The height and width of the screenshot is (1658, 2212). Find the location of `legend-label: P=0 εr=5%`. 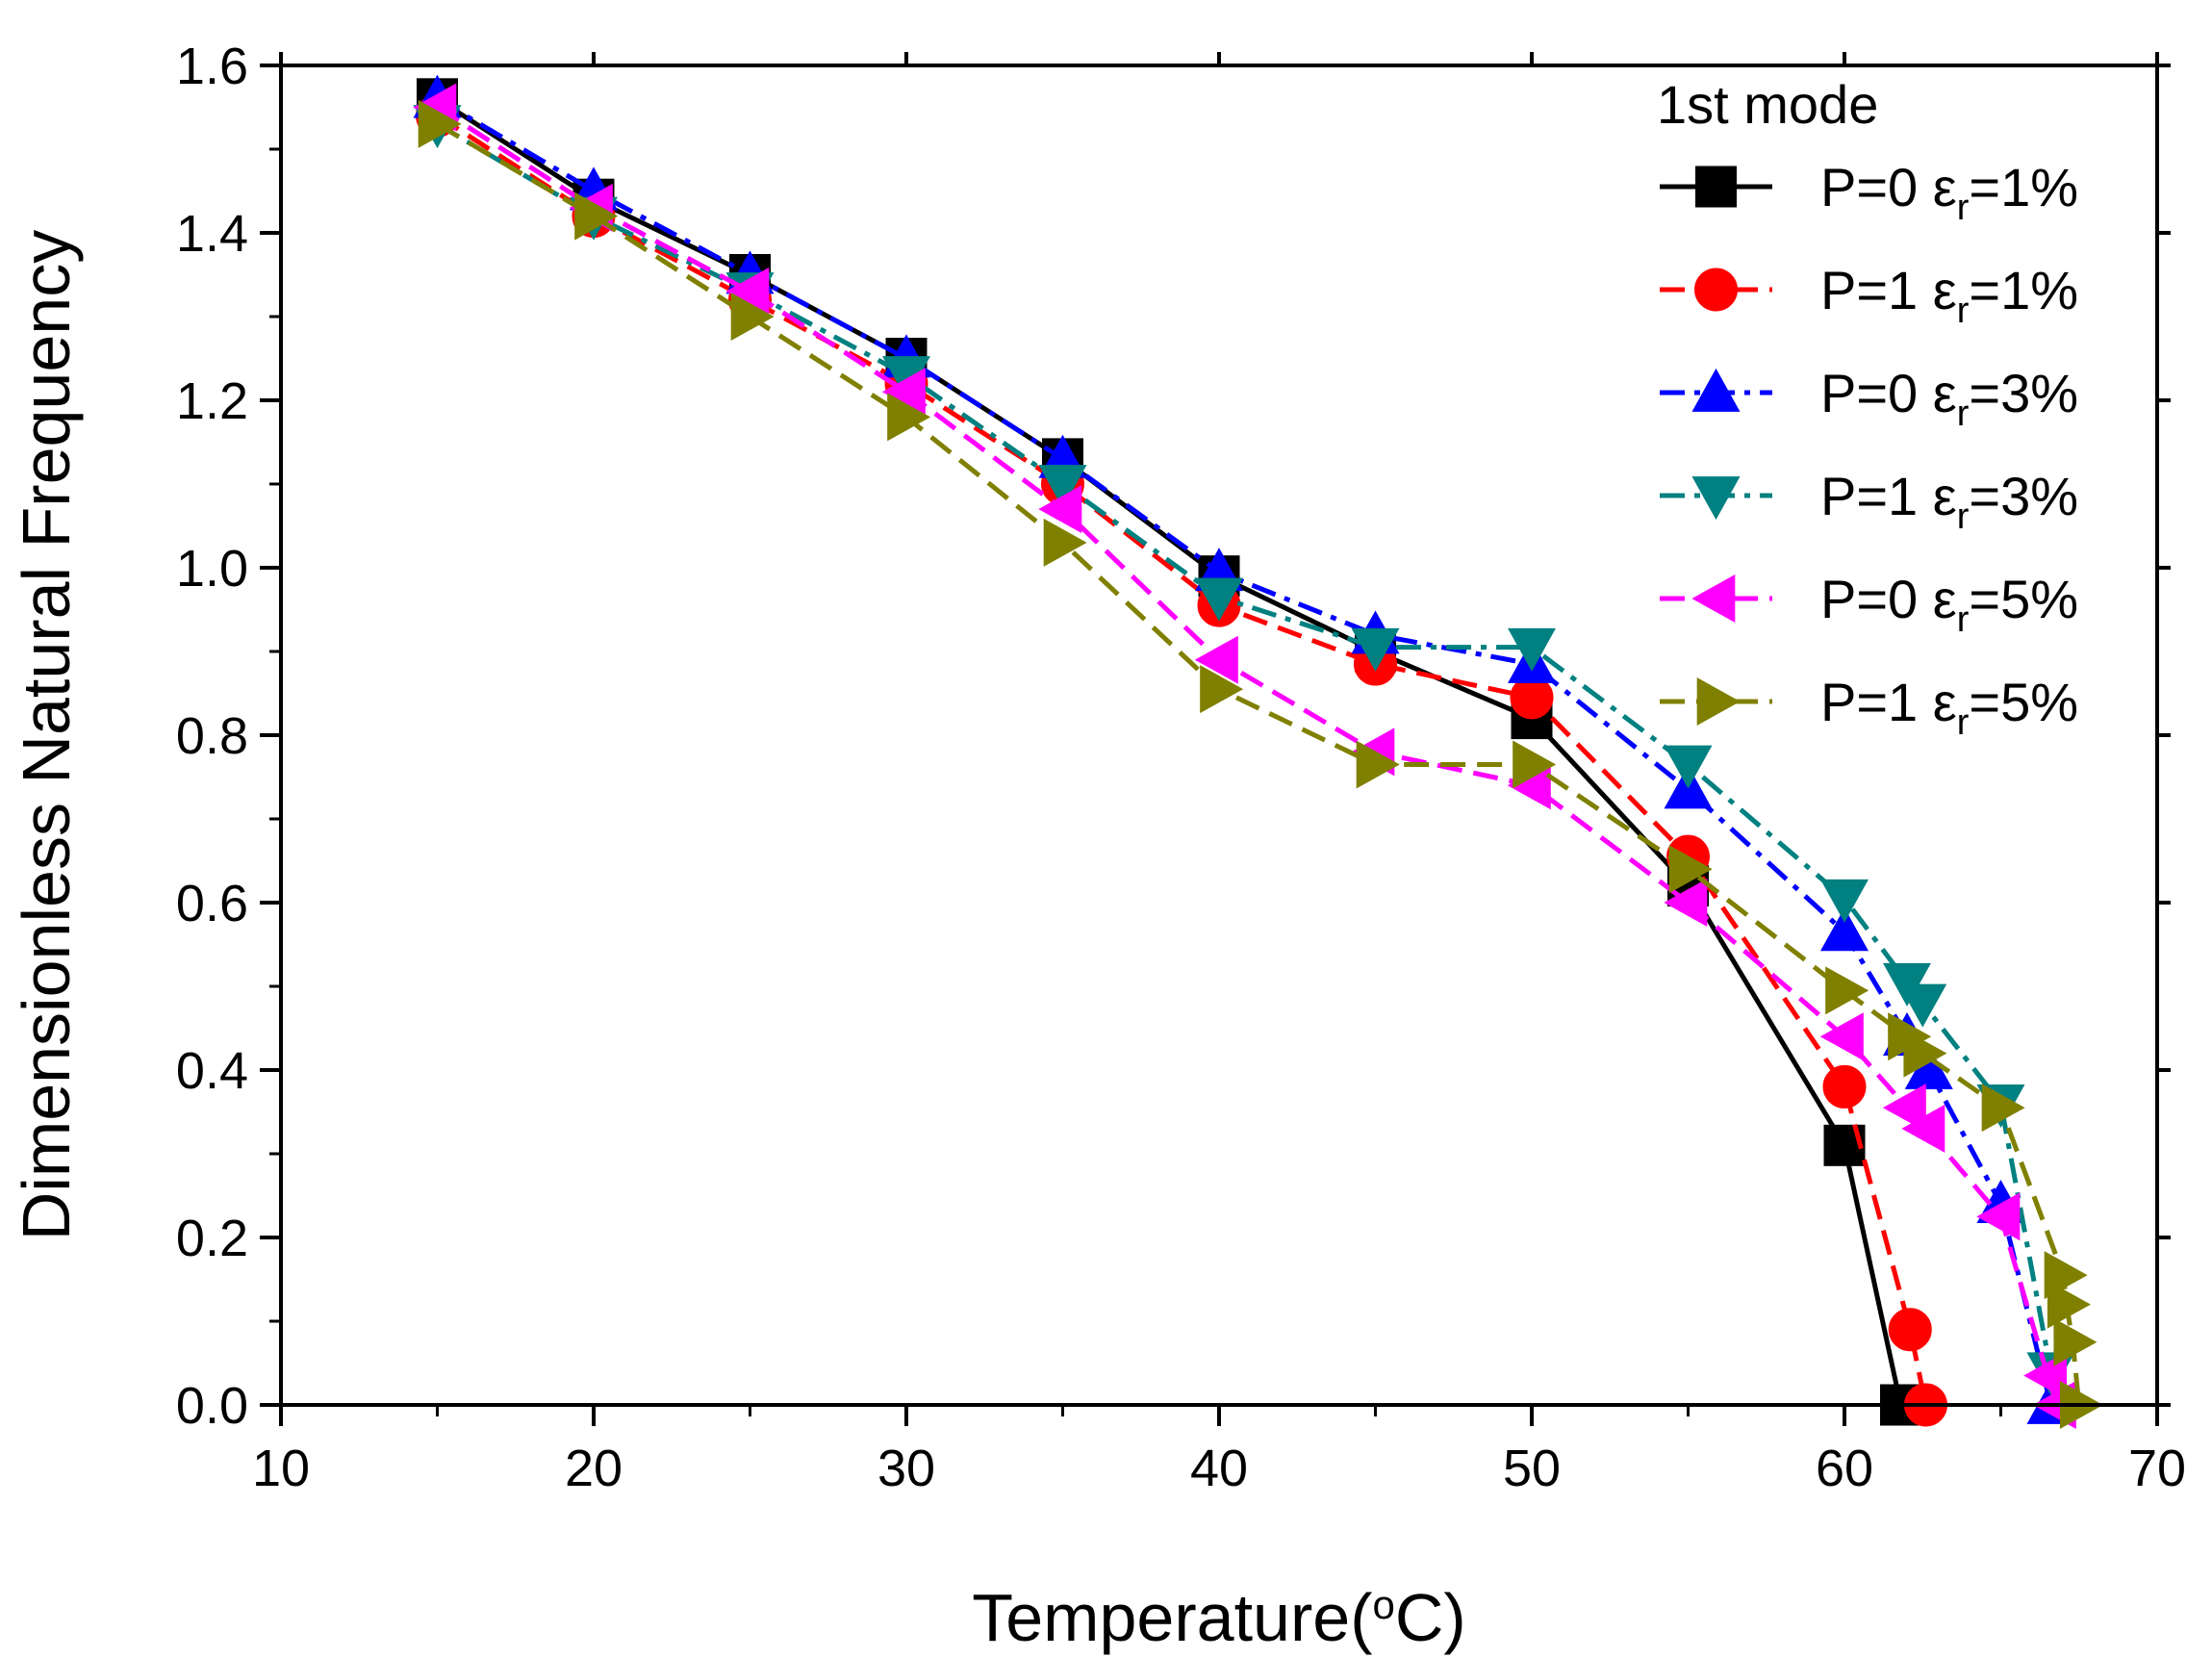

legend-label: P=0 εr=5% is located at coordinates (1949, 604).